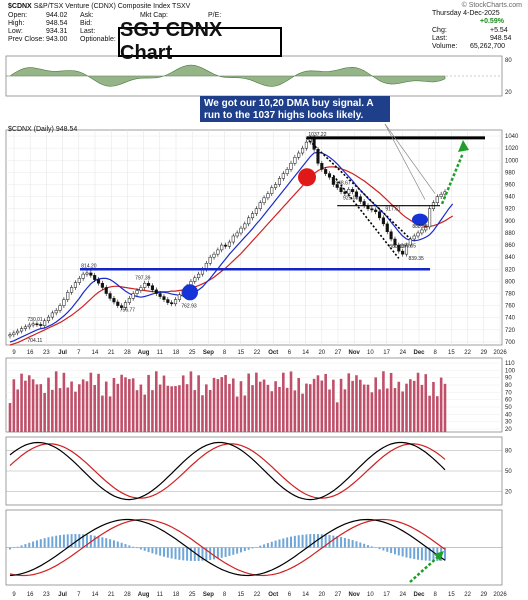 The image size is (528, 600). What do you see at coordinates (79, 353) in the screenshot?
I see `price-x-tick-label: 7` at bounding box center [79, 353].